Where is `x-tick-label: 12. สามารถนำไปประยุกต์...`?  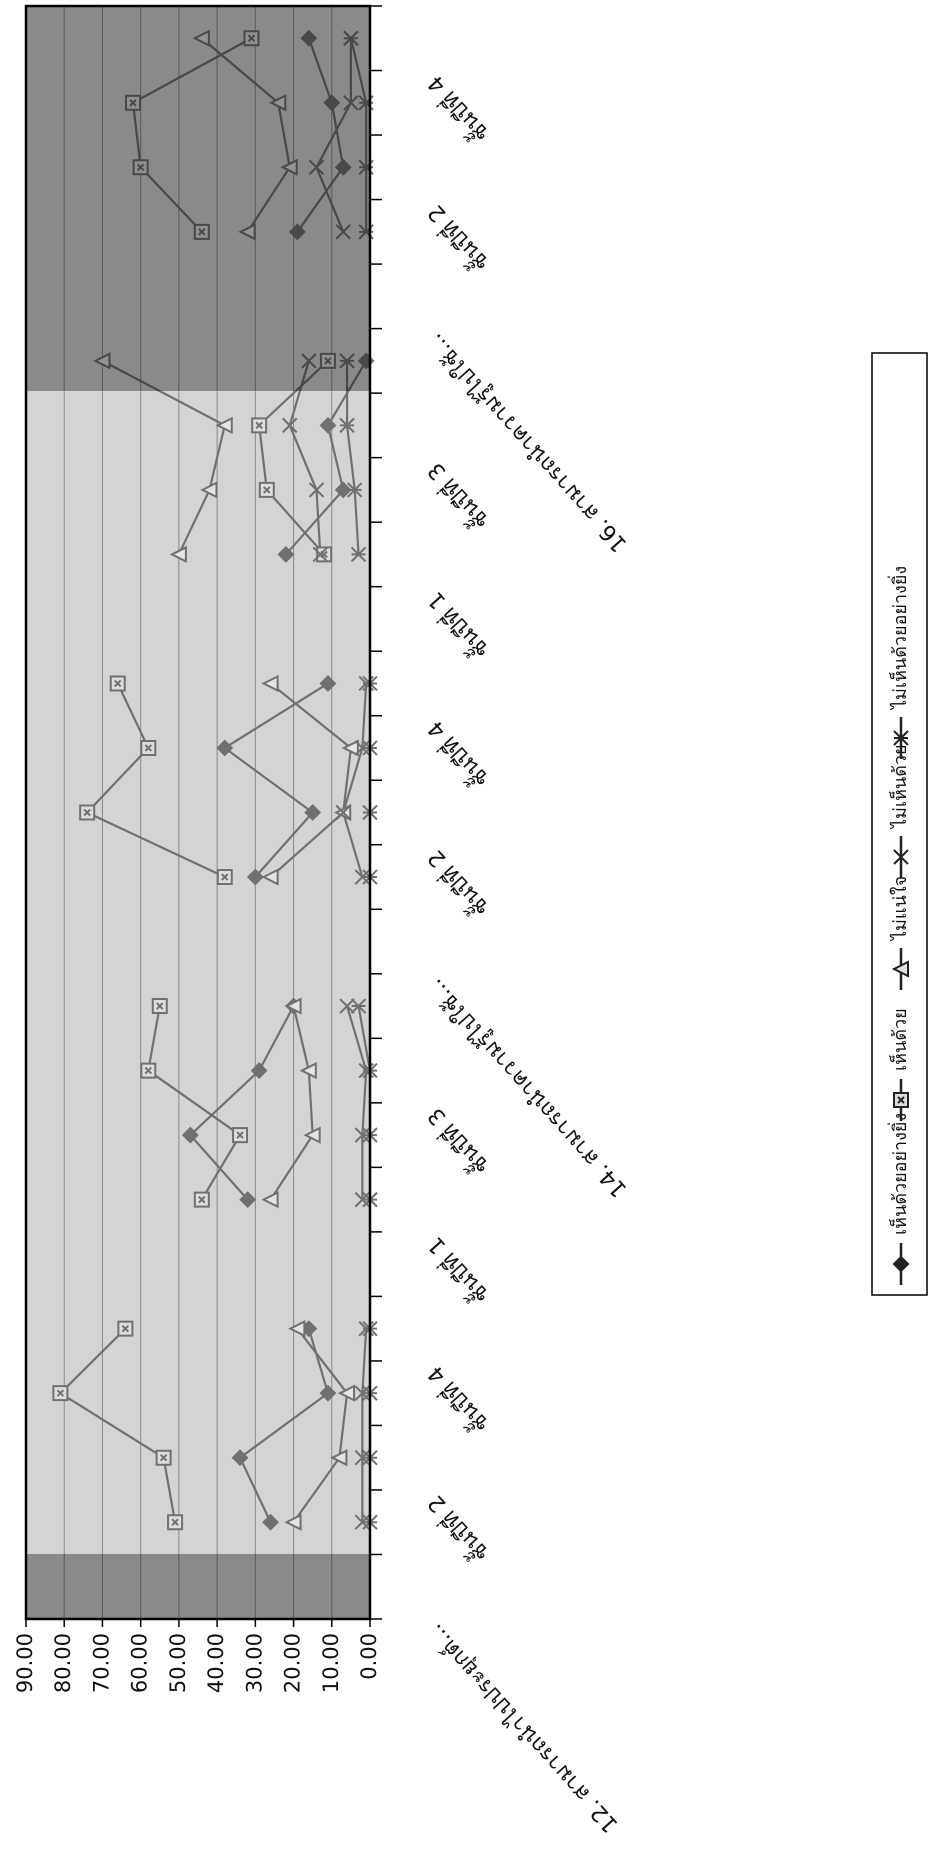
x-tick-label: 12. สามารถนำไปประยุกต์... is located at coordinates (523, 1728).